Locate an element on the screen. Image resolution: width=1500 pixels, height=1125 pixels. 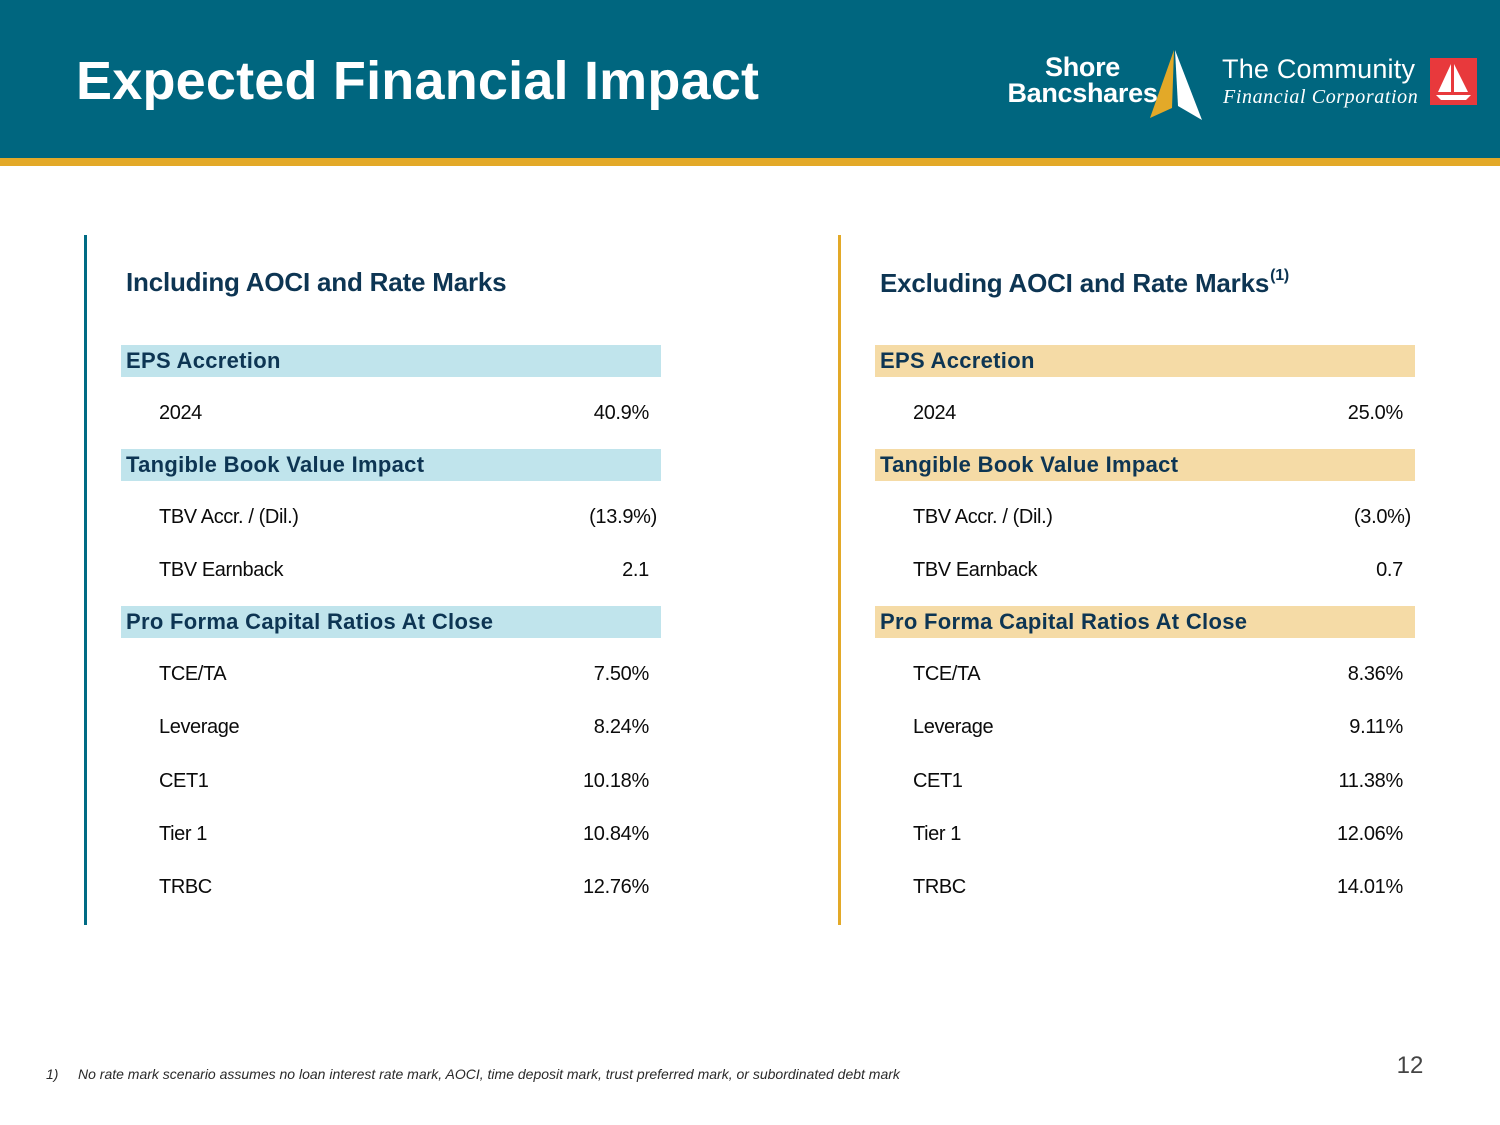
shore-logo-line1: Shore is located at coordinates (1082, 67).